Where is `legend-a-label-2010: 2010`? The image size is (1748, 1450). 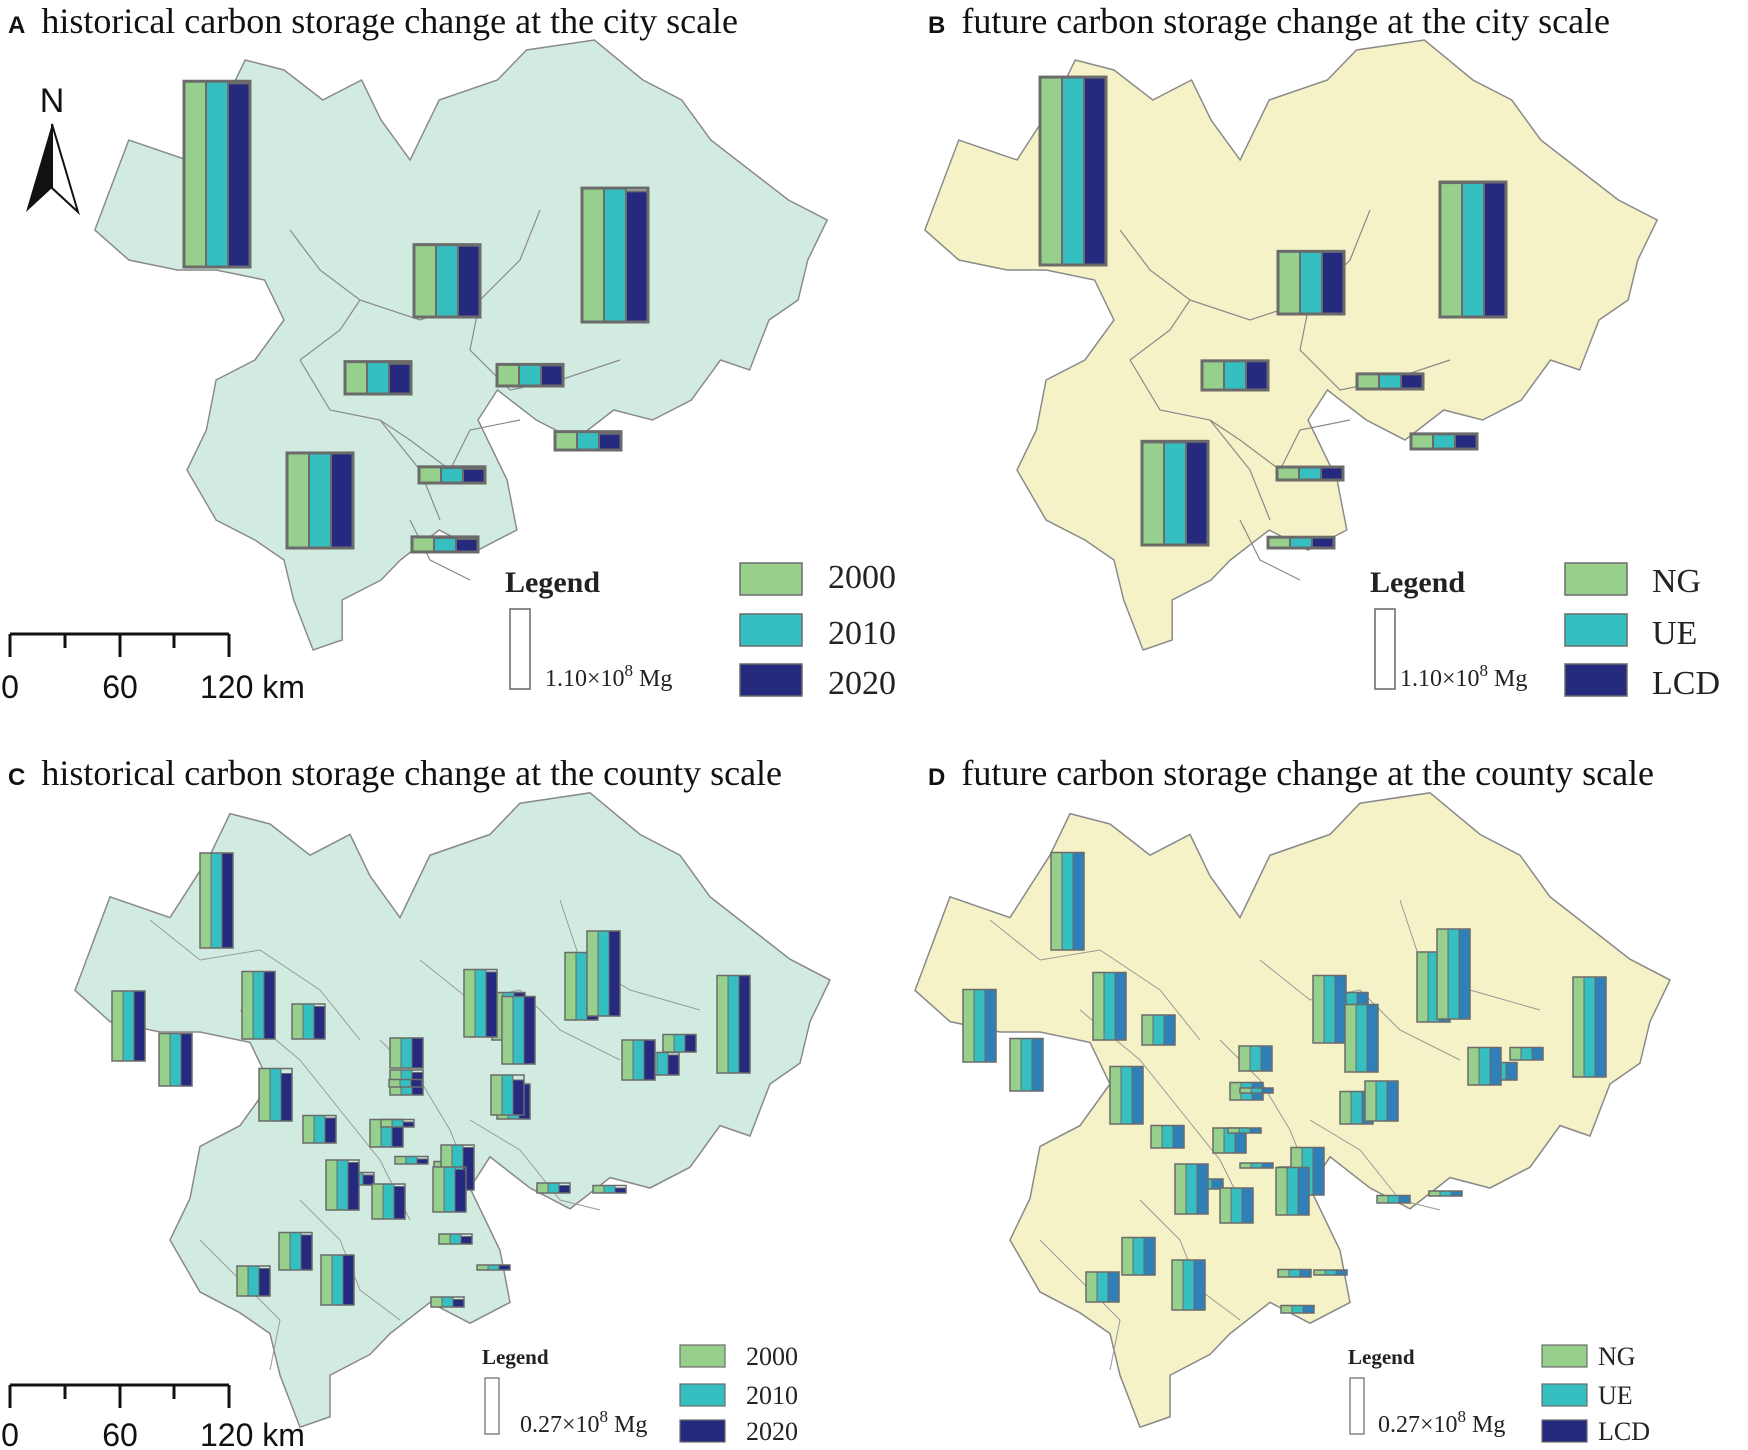
legend-a-label-2010: 2010 is located at coordinates (862, 633).